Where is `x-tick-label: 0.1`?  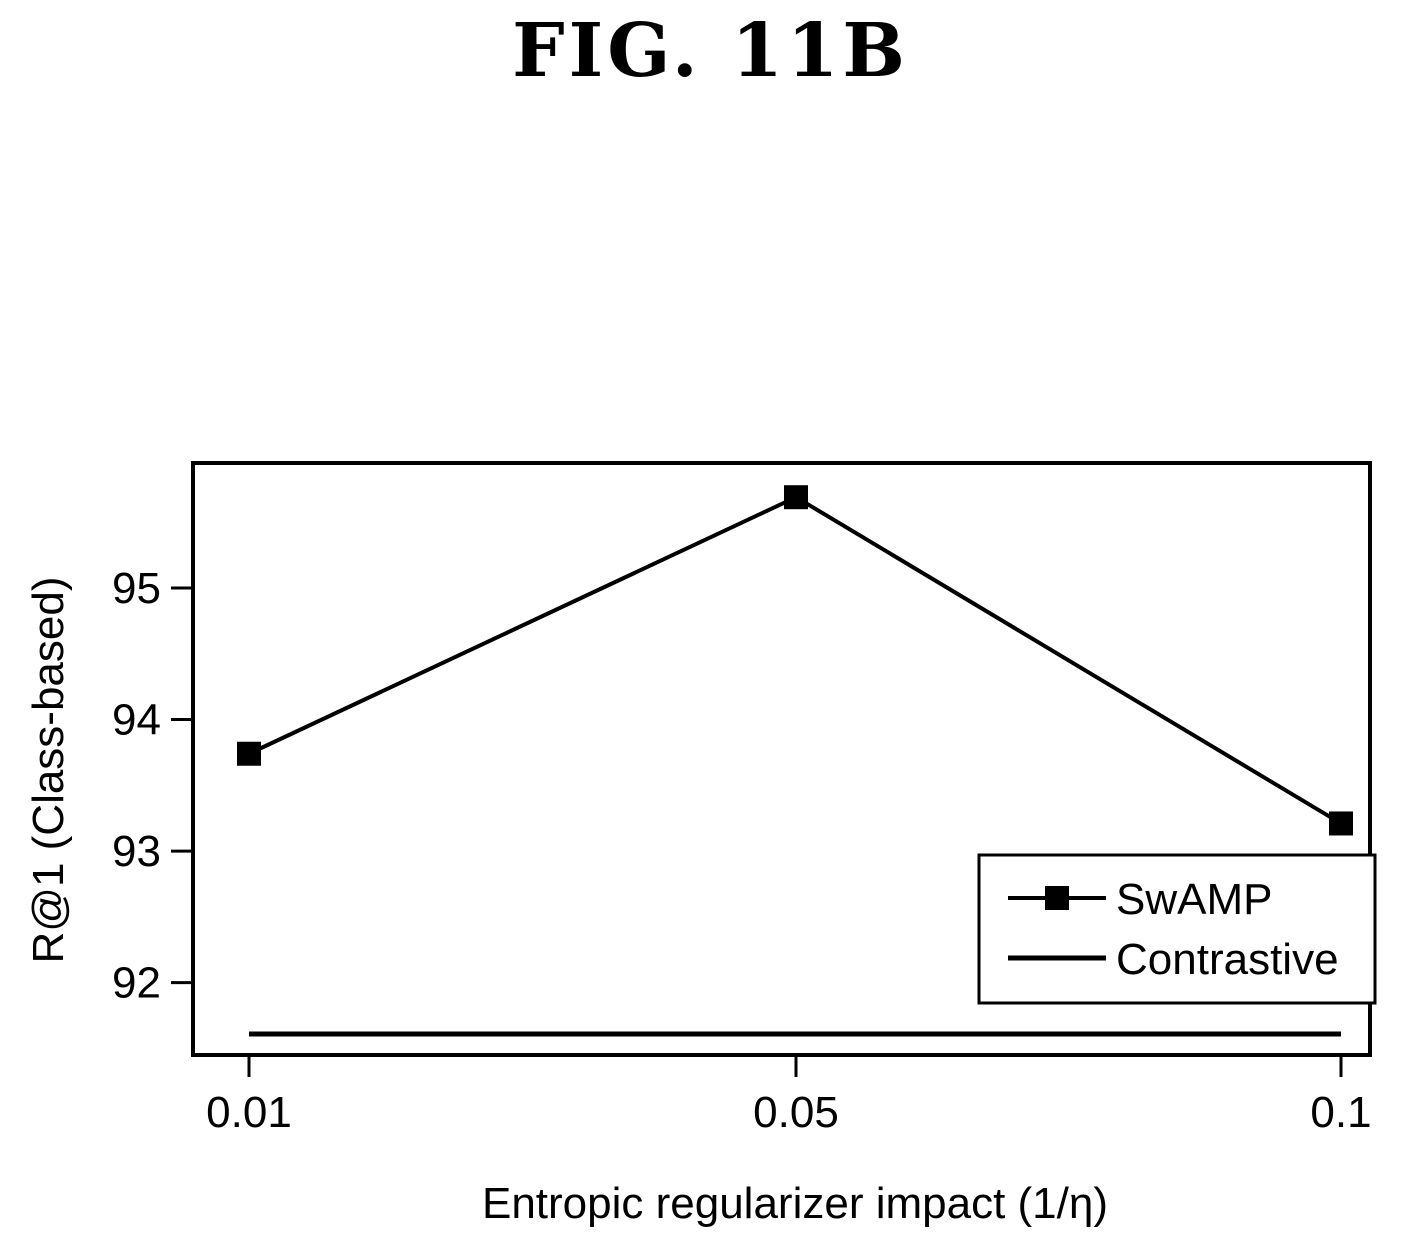 x-tick-label: 0.1 is located at coordinates (1340, 1112).